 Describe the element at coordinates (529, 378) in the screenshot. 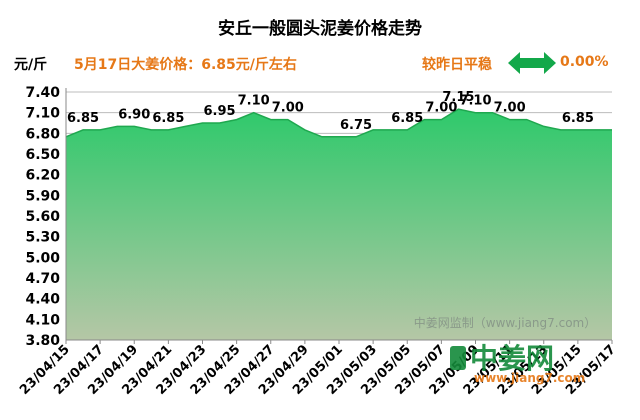

I see `logo-url: www.jiang7.com` at that location.